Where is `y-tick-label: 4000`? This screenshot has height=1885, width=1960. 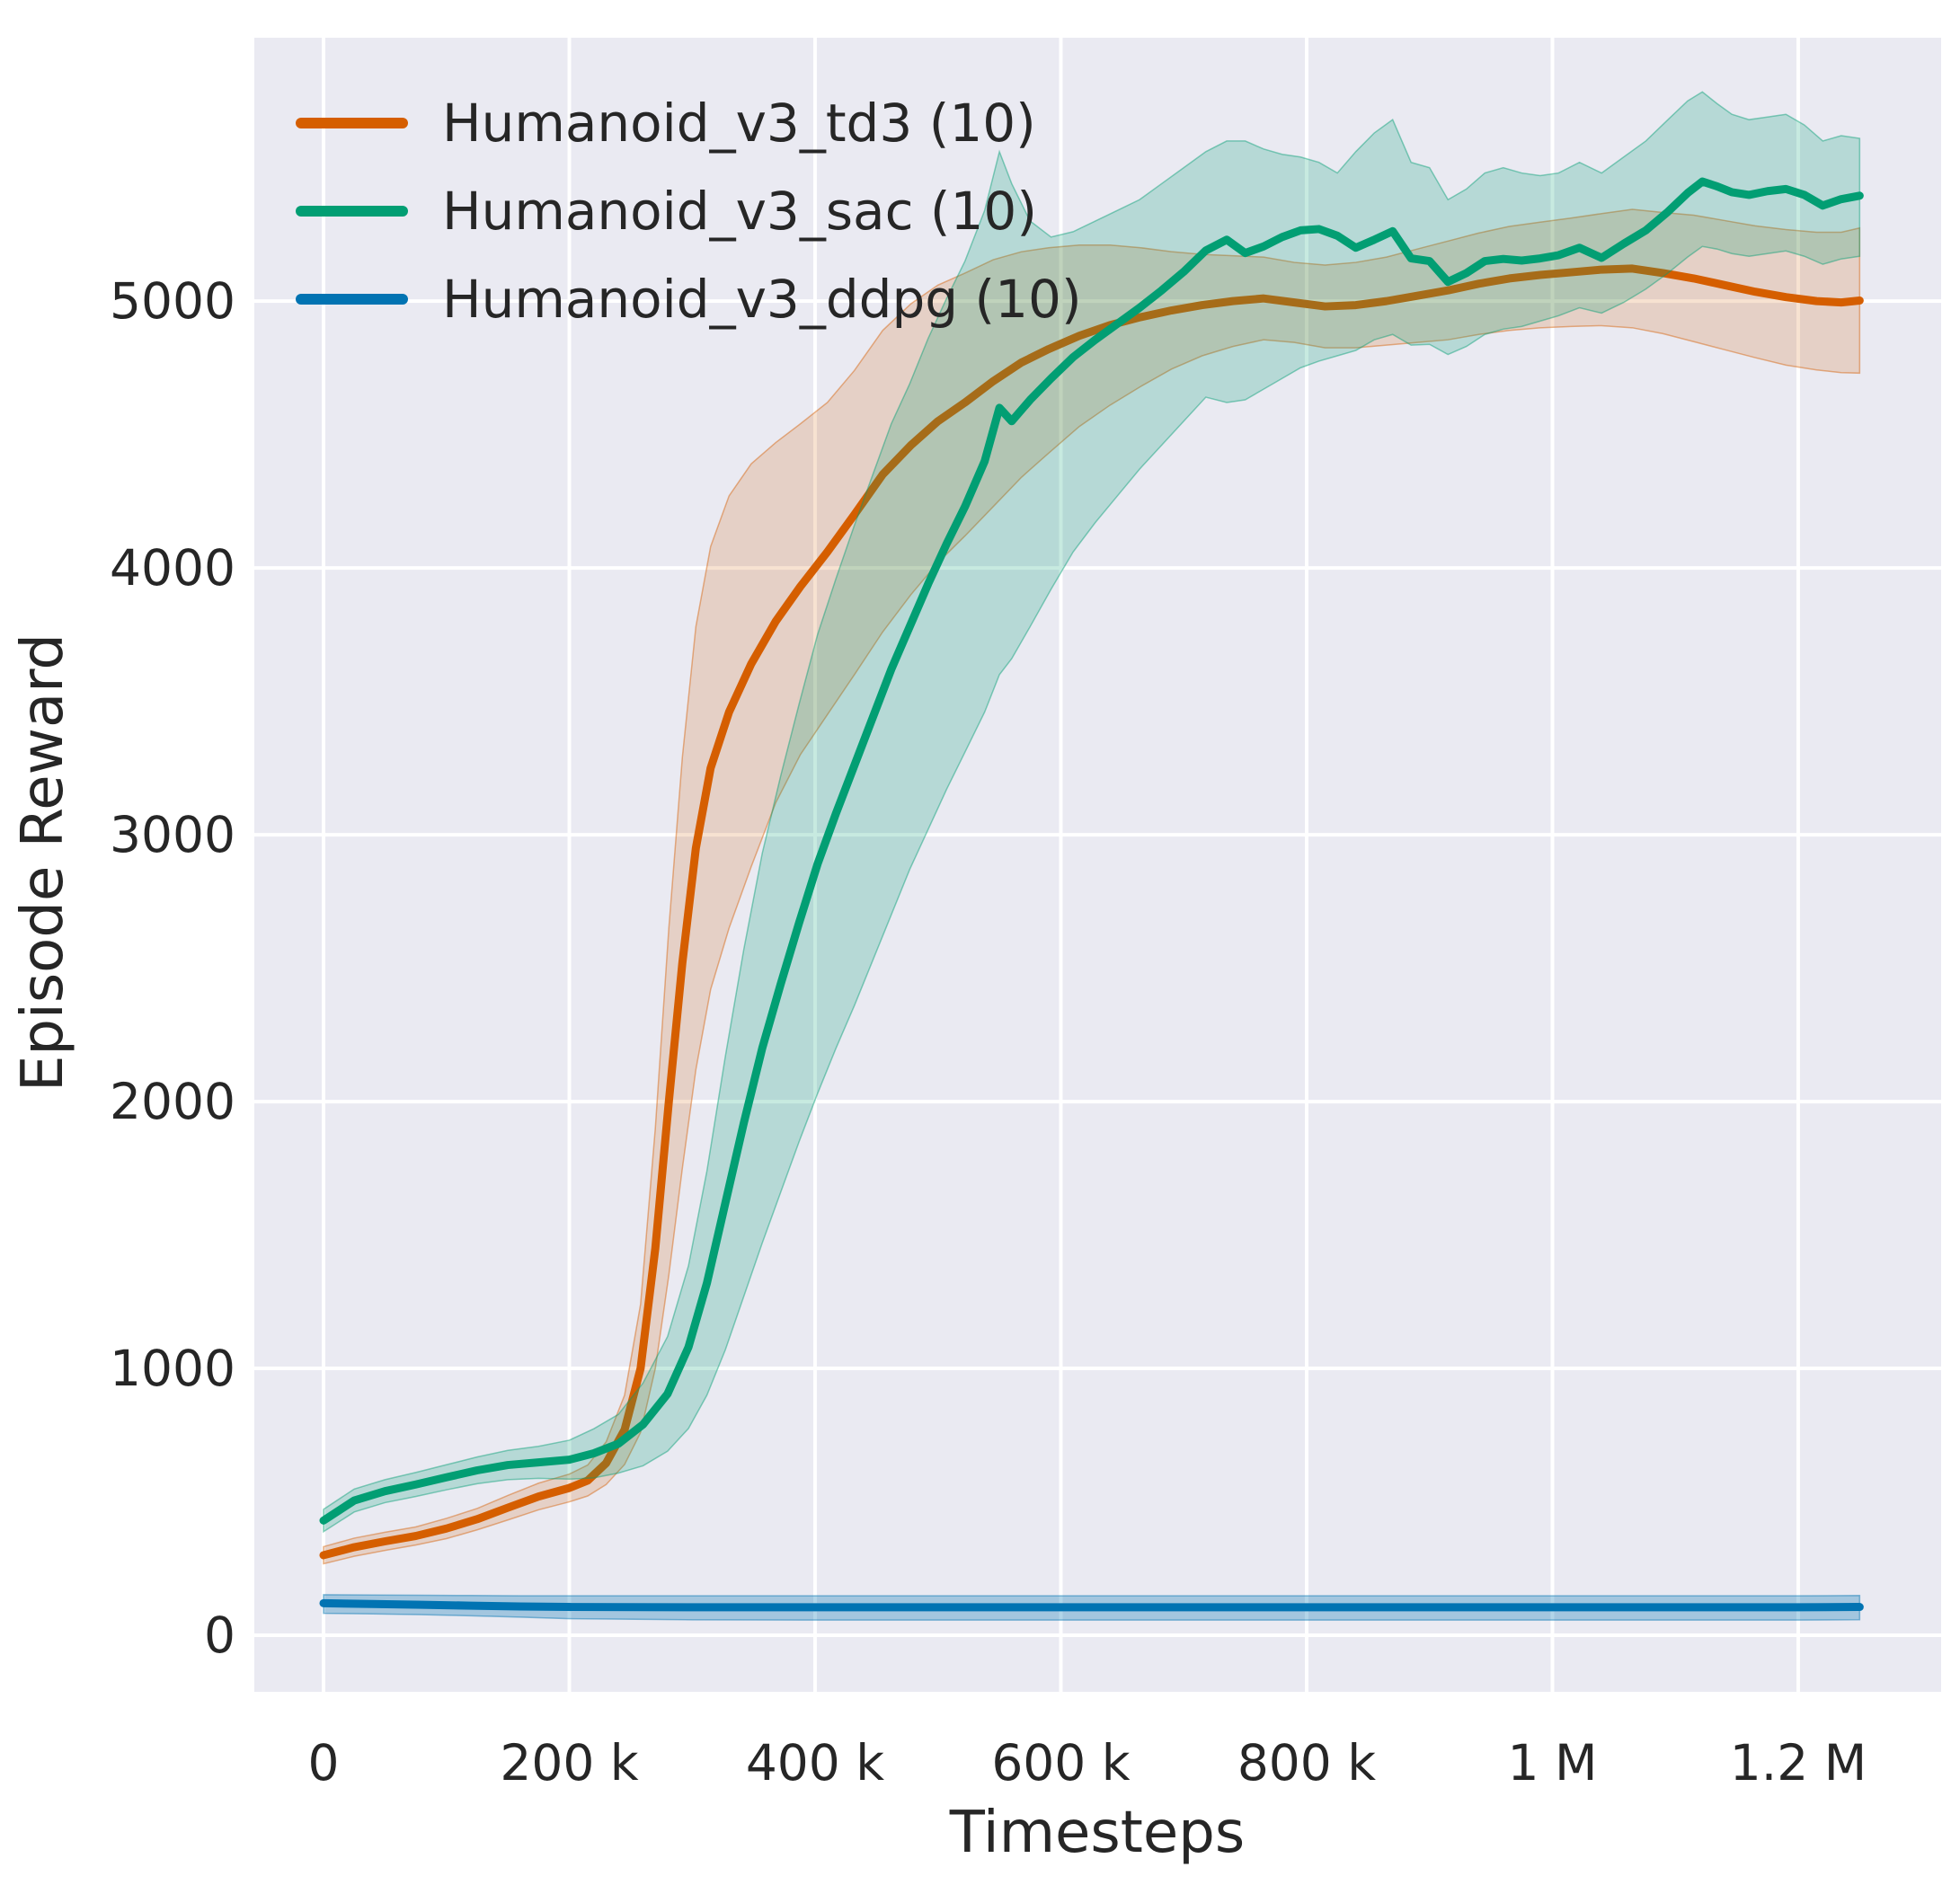
y-tick-label: 4000 is located at coordinates (173, 568).